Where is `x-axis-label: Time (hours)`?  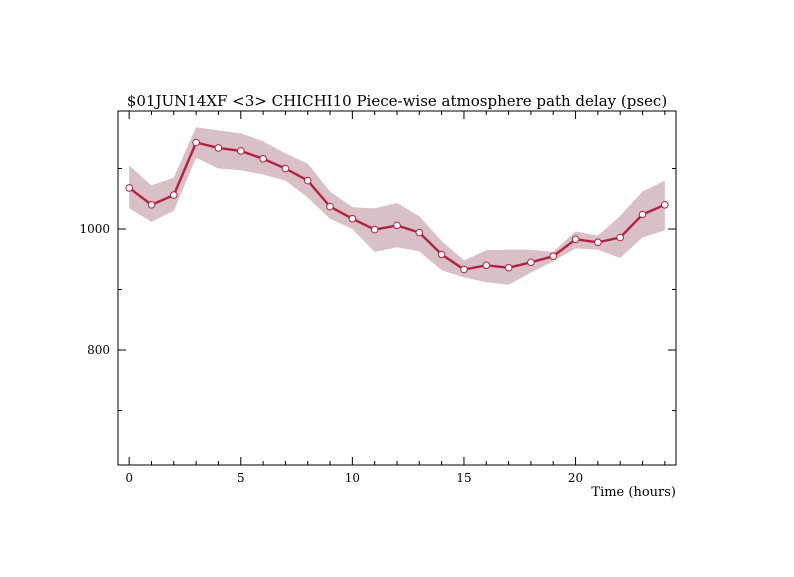
x-axis-label: Time (hours) is located at coordinates (633, 492).